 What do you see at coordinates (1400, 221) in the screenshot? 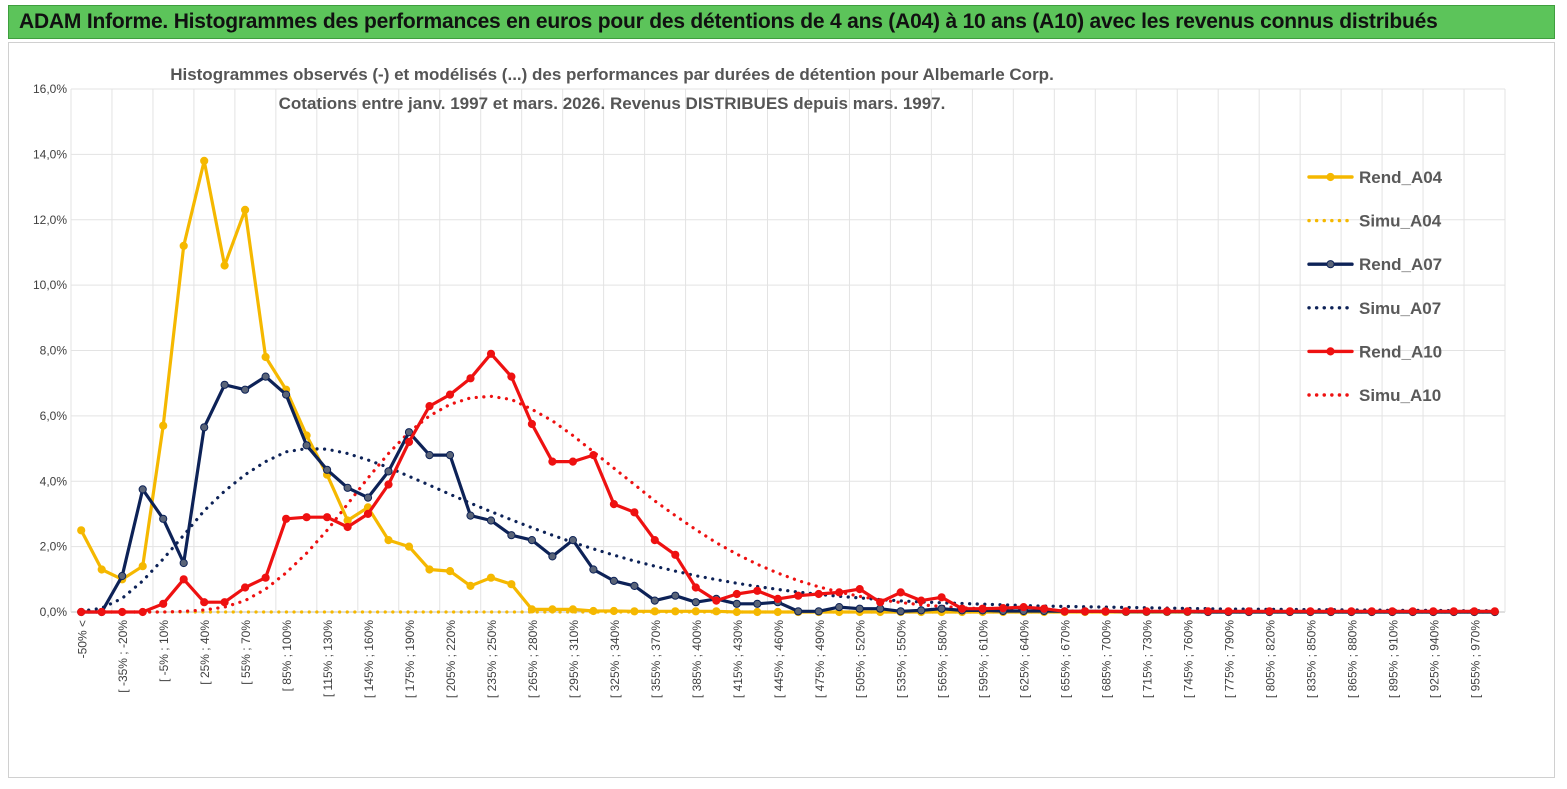
I see `legend-label: Simu_A04` at bounding box center [1400, 221].